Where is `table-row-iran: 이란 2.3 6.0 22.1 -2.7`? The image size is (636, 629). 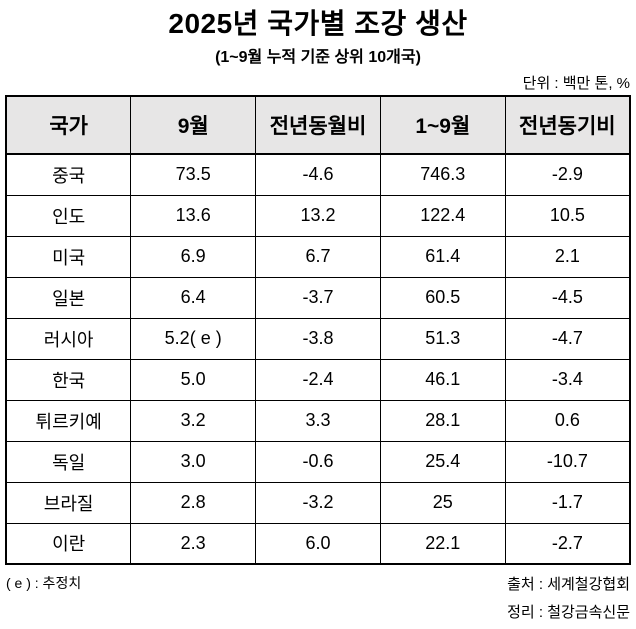 table-row-iran: 이란 2.3 6.0 22.1 -2.7 is located at coordinates (318, 543).